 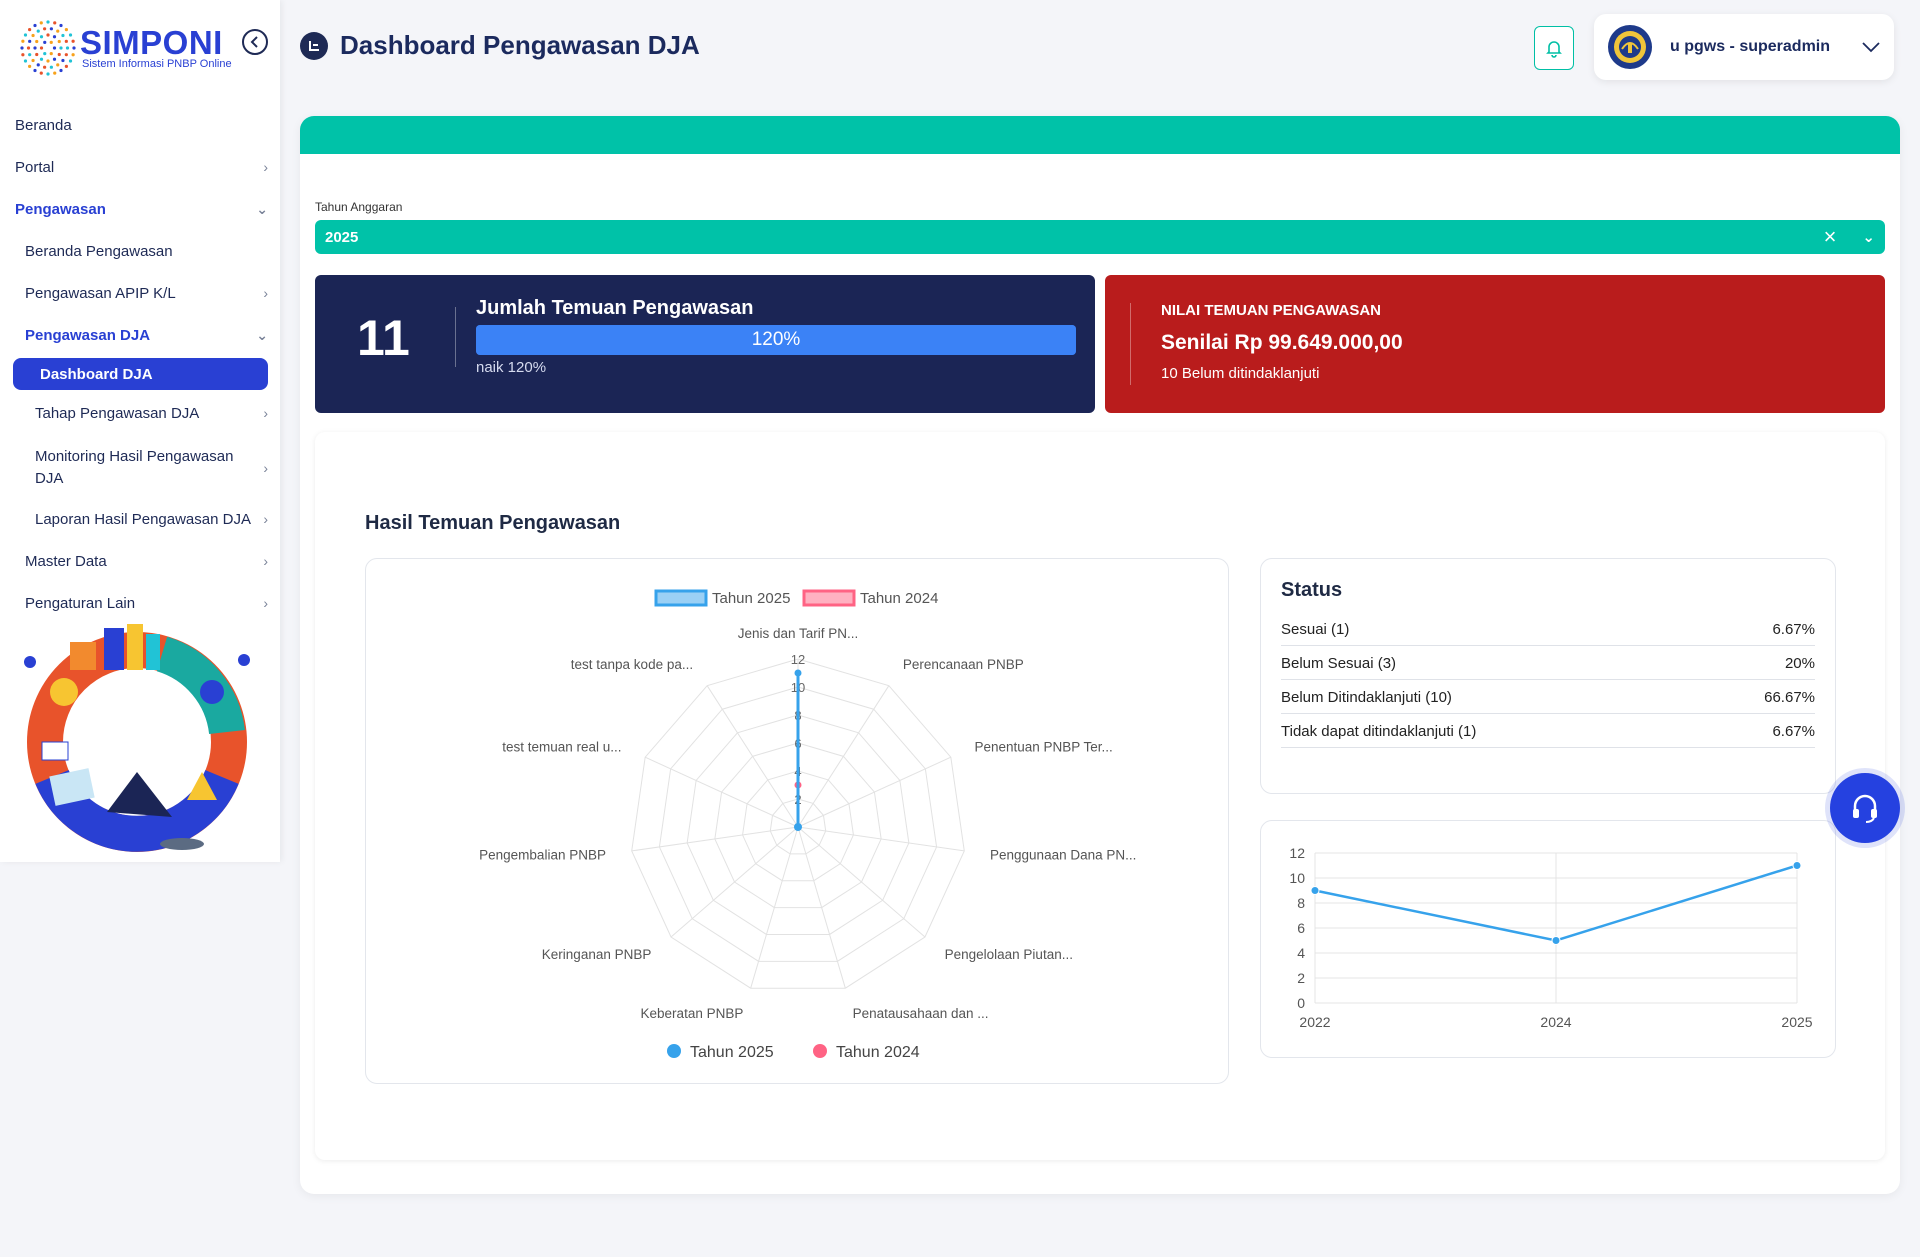 I want to click on sidebar-item-pengawasan-dja: Pengawasan DJA ⌄, so click(x=140, y=335).